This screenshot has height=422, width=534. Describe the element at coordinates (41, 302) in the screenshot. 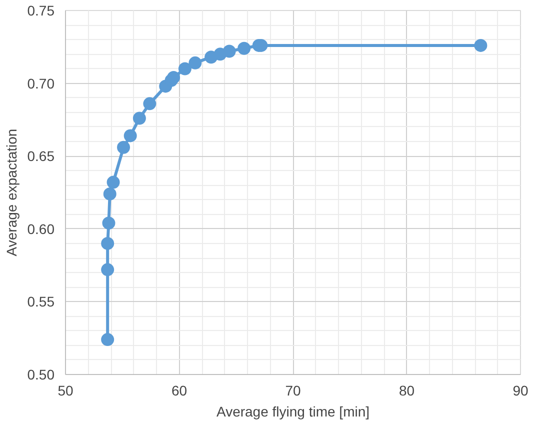

I see `y-tick-label: 0.55` at that location.